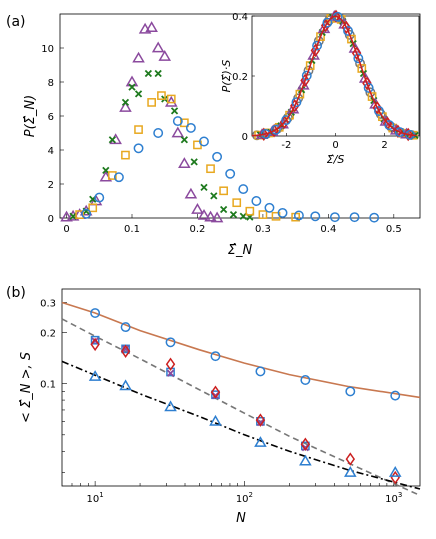 The width and height of the screenshot is (436, 539). Describe the element at coordinates (95, 498) in the screenshot. I see `x-tick-label: 10¹` at that location.